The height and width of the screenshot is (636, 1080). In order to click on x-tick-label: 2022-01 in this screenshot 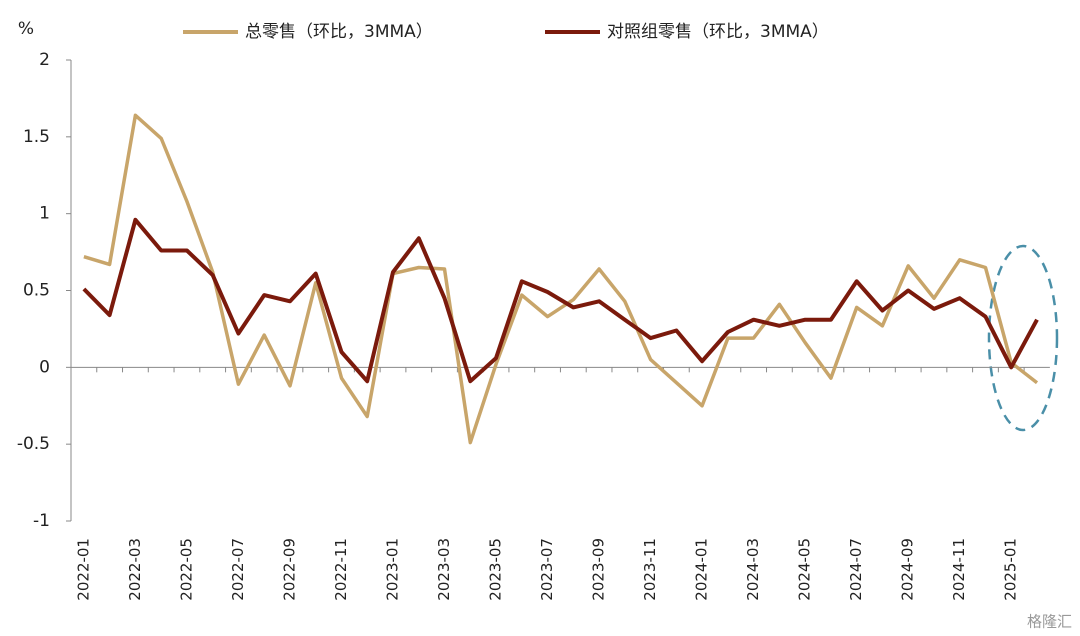, I will do `click(83, 569)`.